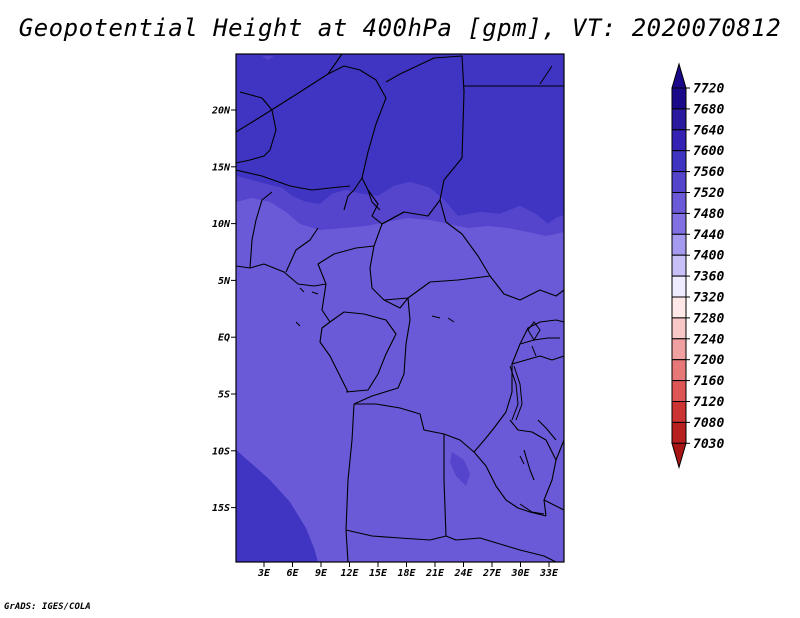 The width and height of the screenshot is (800, 618). I want to click on lon-tick-label: 12E, so click(349, 573).